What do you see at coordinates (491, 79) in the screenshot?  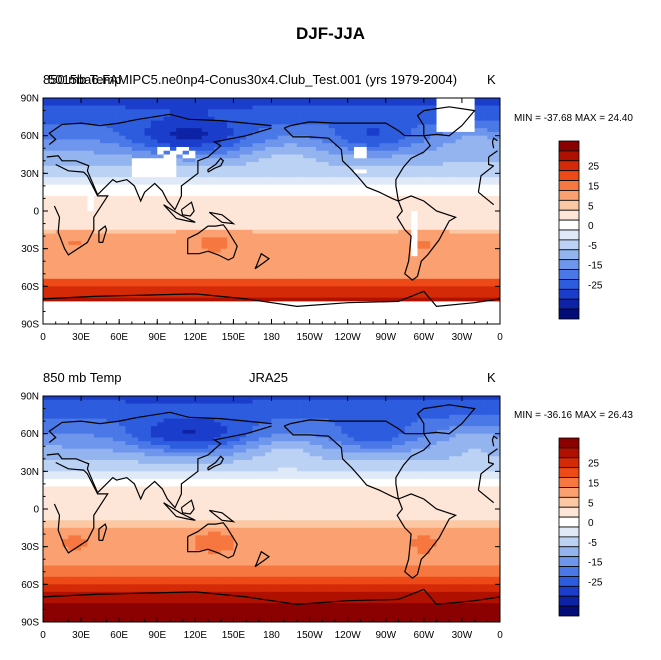 I see `panel1-units: K` at bounding box center [491, 79].